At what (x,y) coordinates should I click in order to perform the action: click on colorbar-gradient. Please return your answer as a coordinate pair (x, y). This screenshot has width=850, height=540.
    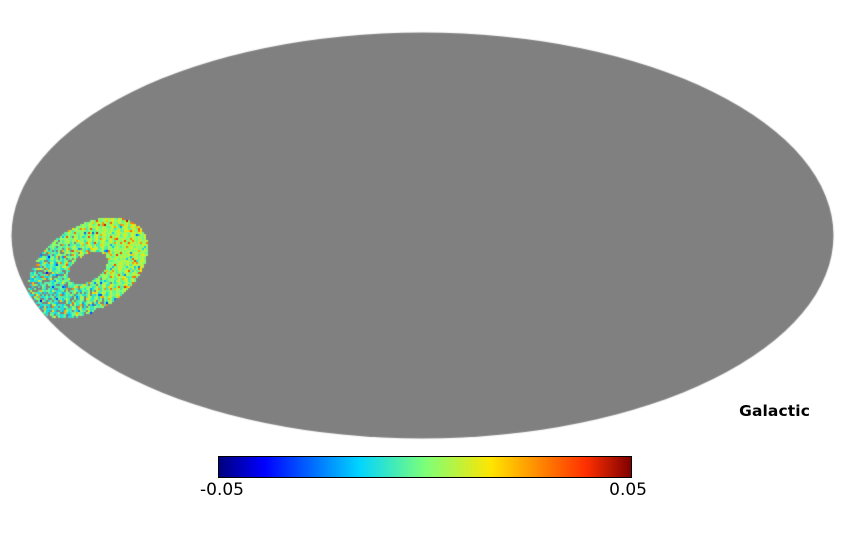
    Looking at the image, I should click on (425, 467).